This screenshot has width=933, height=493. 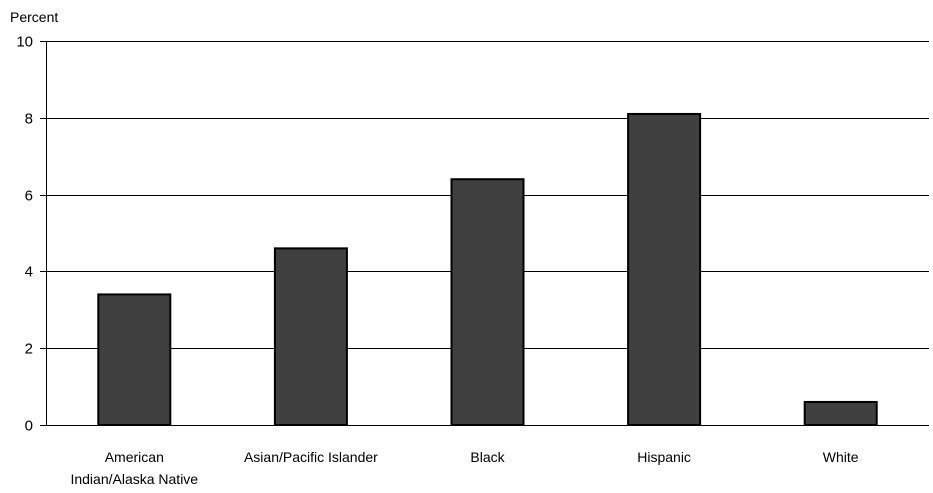 I want to click on y-tick-label-6: 6, so click(x=29, y=196).